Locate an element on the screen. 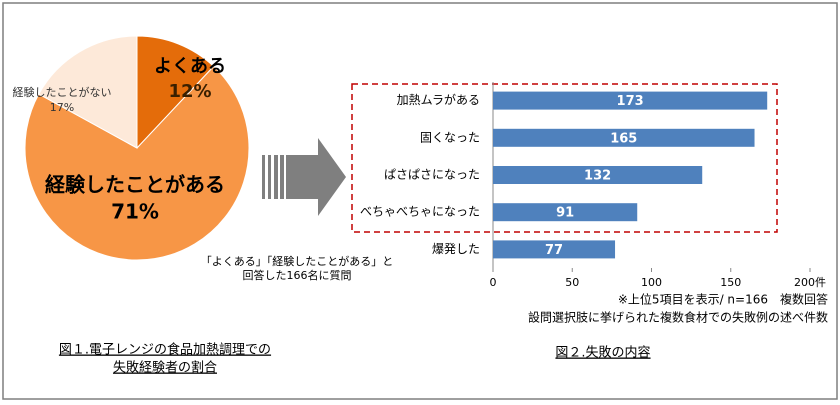  annotation: 「よくある」「経験したことがある」と is located at coordinates (297, 261).